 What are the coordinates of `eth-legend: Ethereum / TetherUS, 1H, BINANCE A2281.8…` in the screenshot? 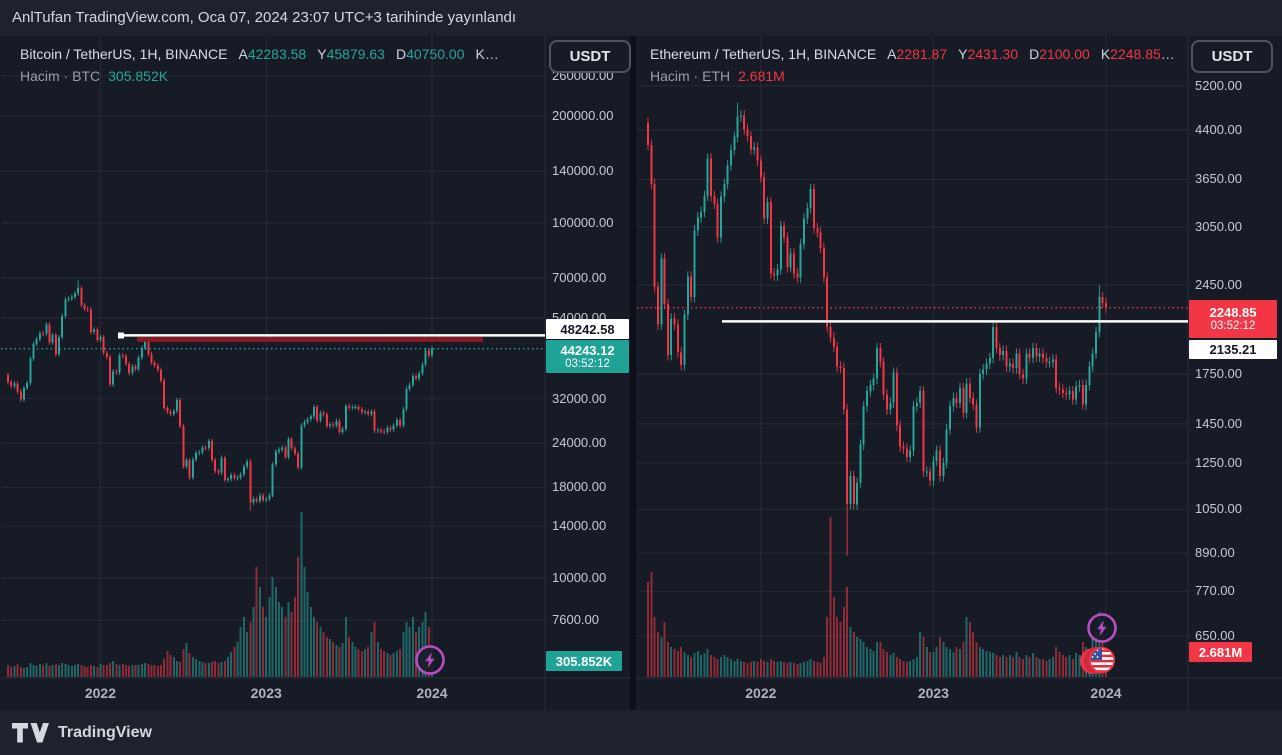 It's located at (912, 65).